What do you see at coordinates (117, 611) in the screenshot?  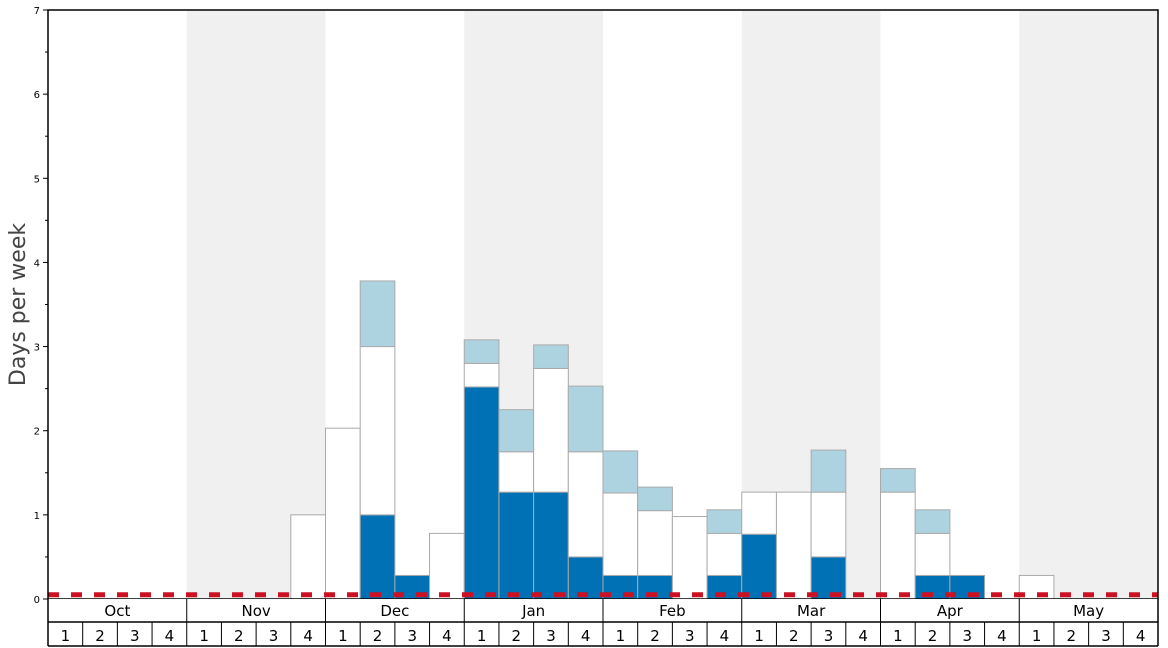 I see `month-label: Oct` at bounding box center [117, 611].